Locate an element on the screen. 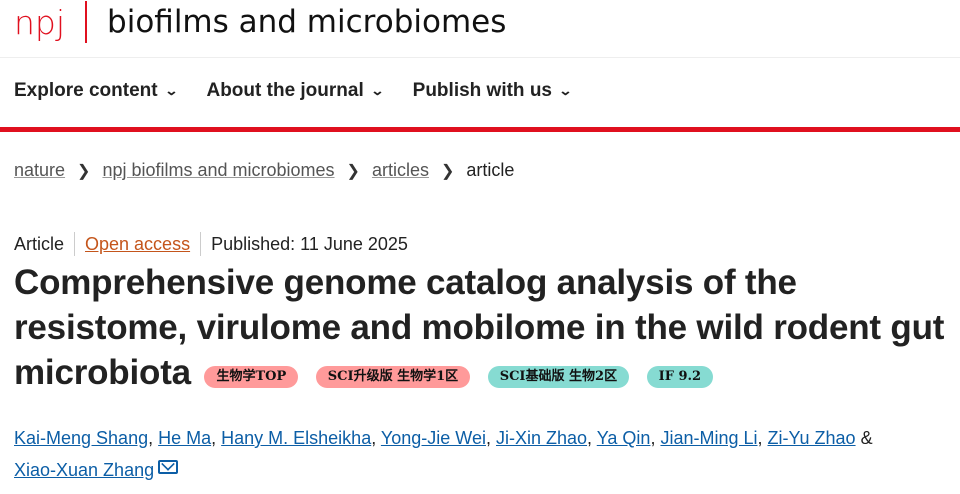 Image resolution: width=960 pixels, height=494 pixels. author-link: Hany M. Elsheikha is located at coordinates (296, 438).